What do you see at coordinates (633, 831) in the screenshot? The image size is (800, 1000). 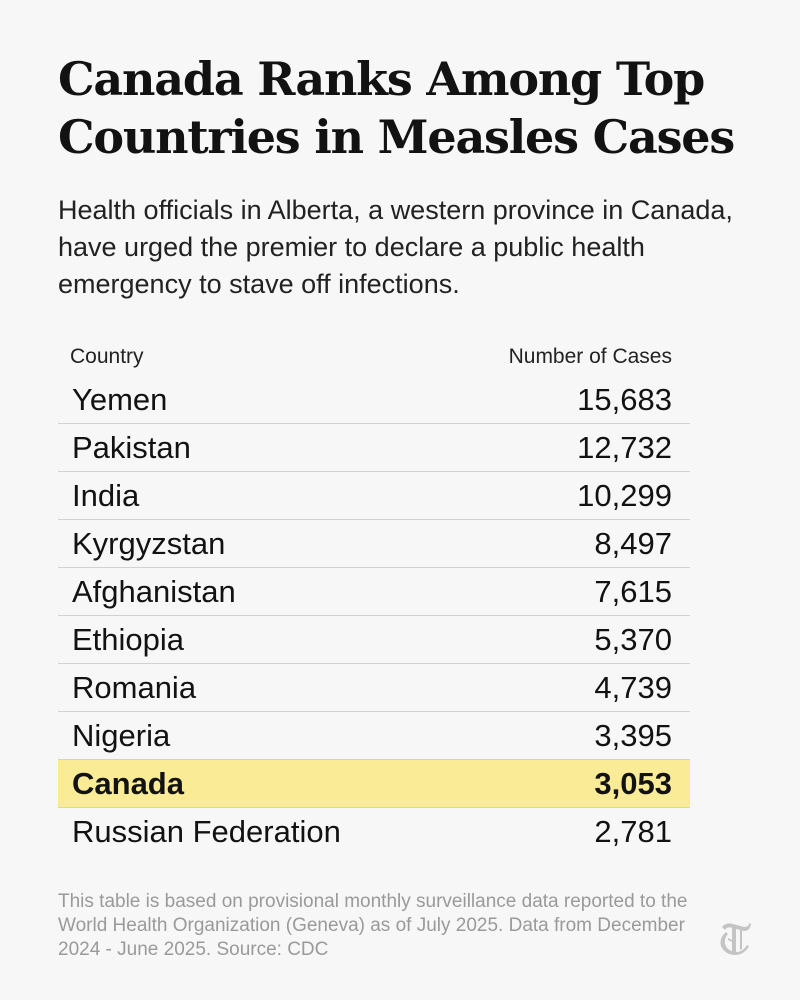 I see `cases-cell: 2,781` at bounding box center [633, 831].